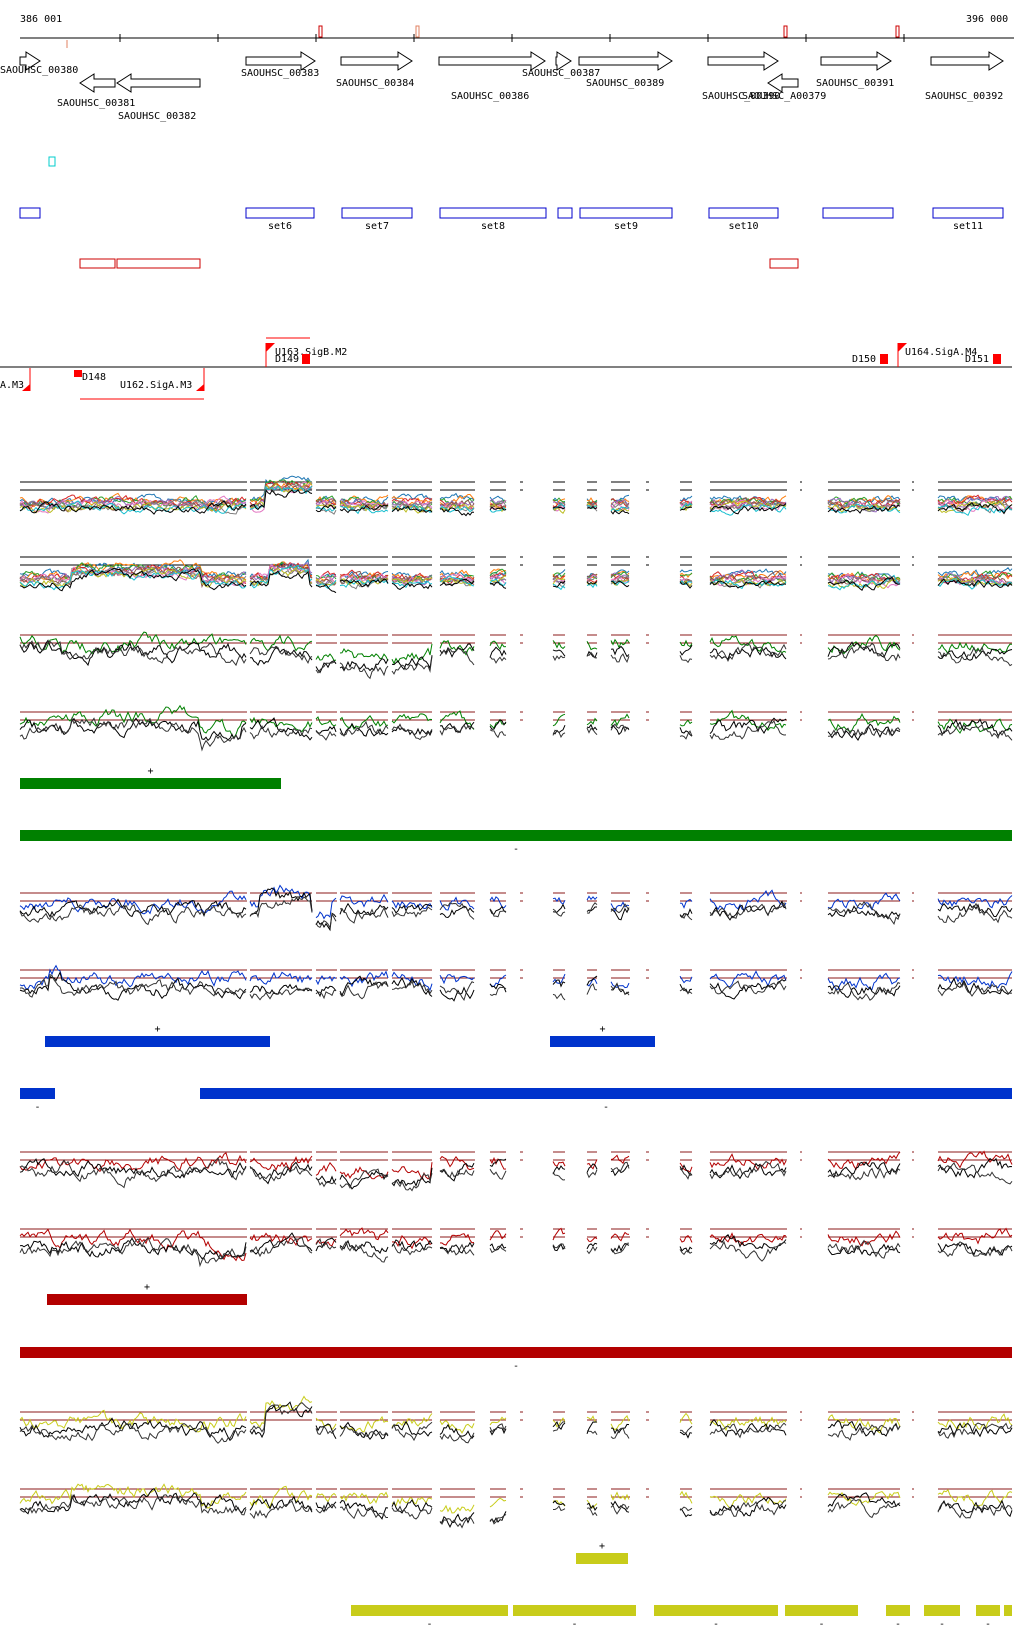  Describe the element at coordinates (897, 31) in the screenshot. I see `feature-marker` at that location.